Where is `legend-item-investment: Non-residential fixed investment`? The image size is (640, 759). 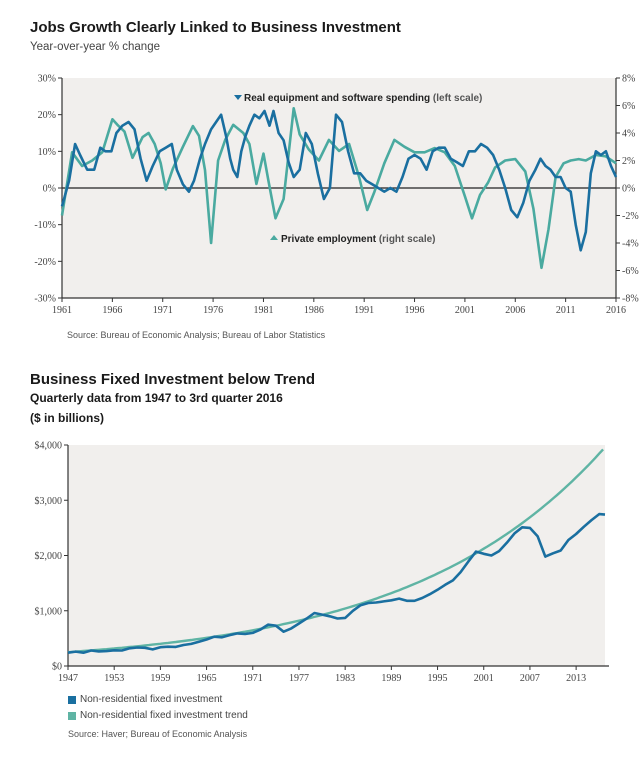 legend-item-investment: Non-residential fixed investment is located at coordinates (145, 699).